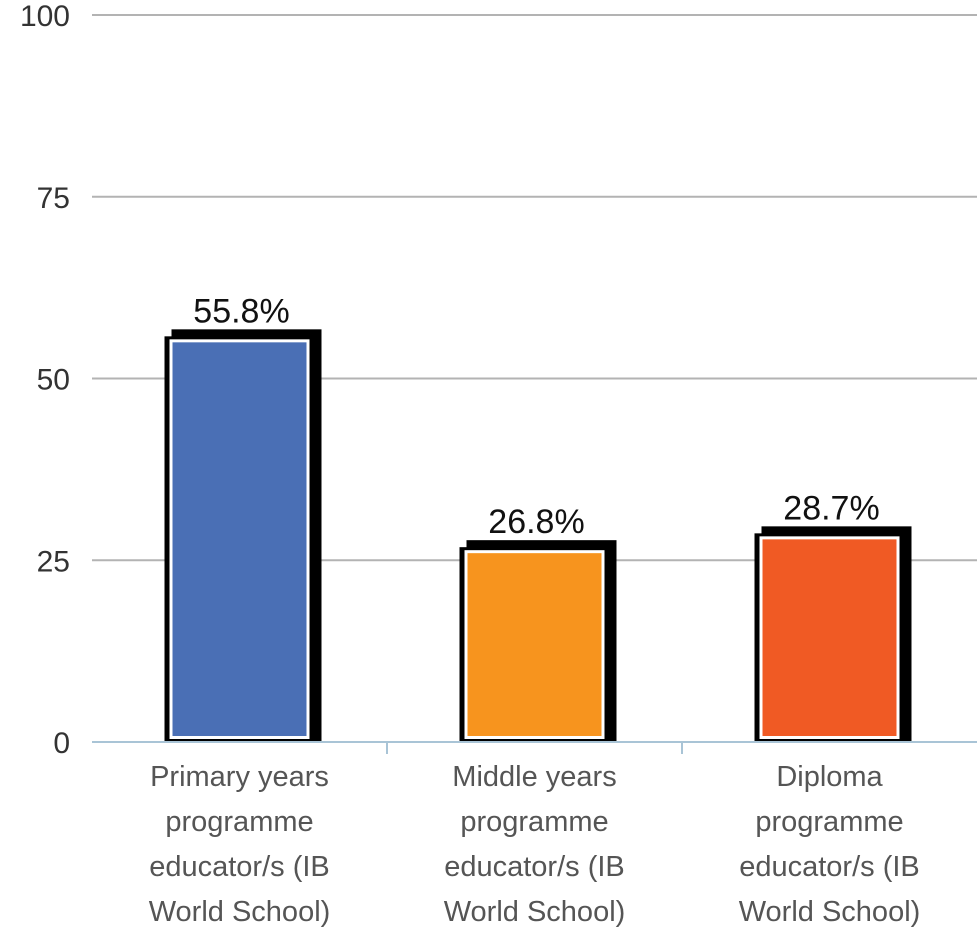 Image resolution: width=977 pixels, height=928 pixels. I want to click on y-axis: 0 25 50 75 100, so click(45, 380).